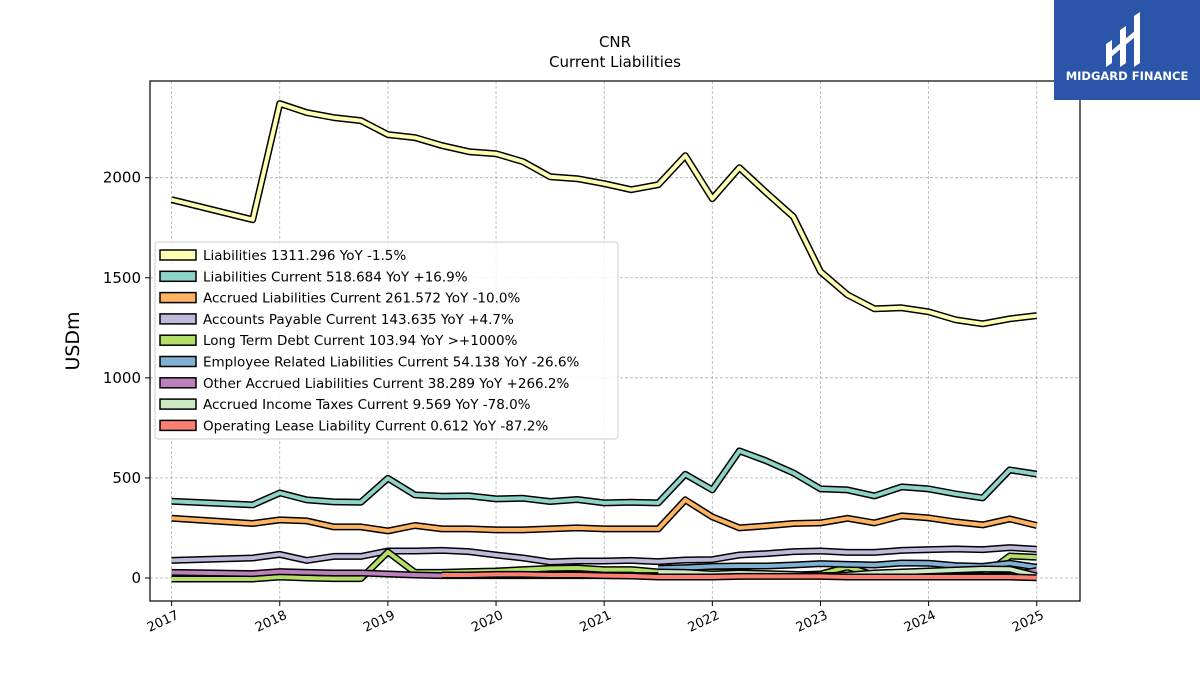 This screenshot has height=675, width=1200. Describe the element at coordinates (122, 178) in the screenshot. I see `y-tick-label: 2000` at that location.